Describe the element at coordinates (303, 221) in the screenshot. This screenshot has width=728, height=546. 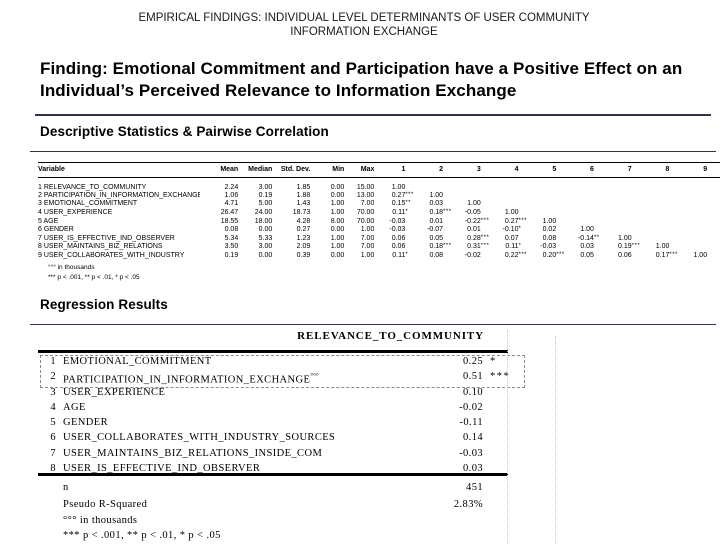
I see `stddev-cell: 4.28` at that location.